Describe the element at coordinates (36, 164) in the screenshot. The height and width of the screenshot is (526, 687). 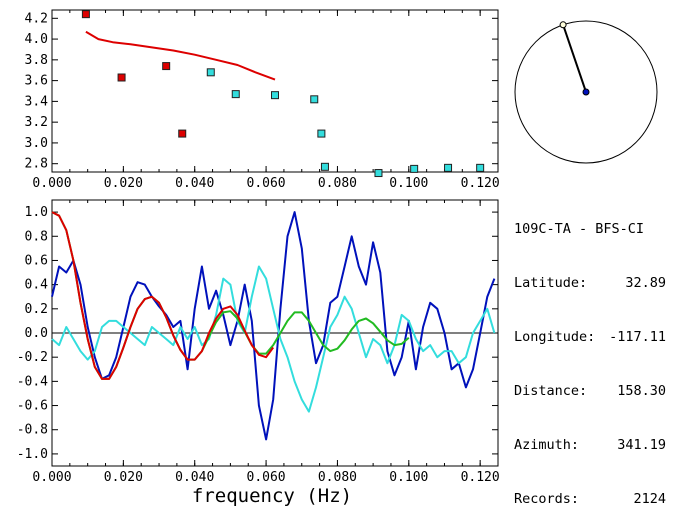
I see `y-tick-label: 2.8` at that location.